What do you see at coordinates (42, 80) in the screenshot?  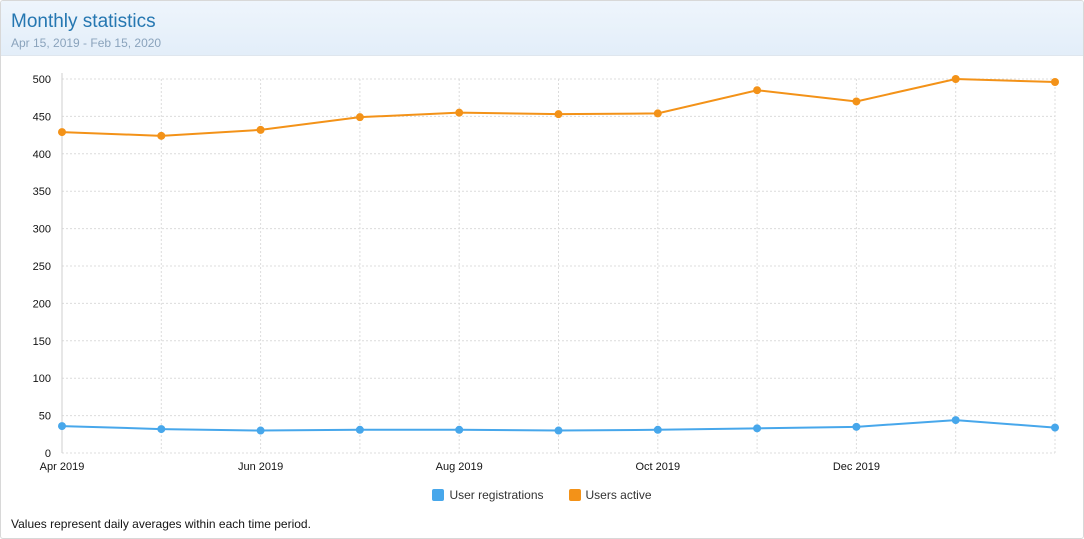 I see `y-tick-label: 500` at bounding box center [42, 80].